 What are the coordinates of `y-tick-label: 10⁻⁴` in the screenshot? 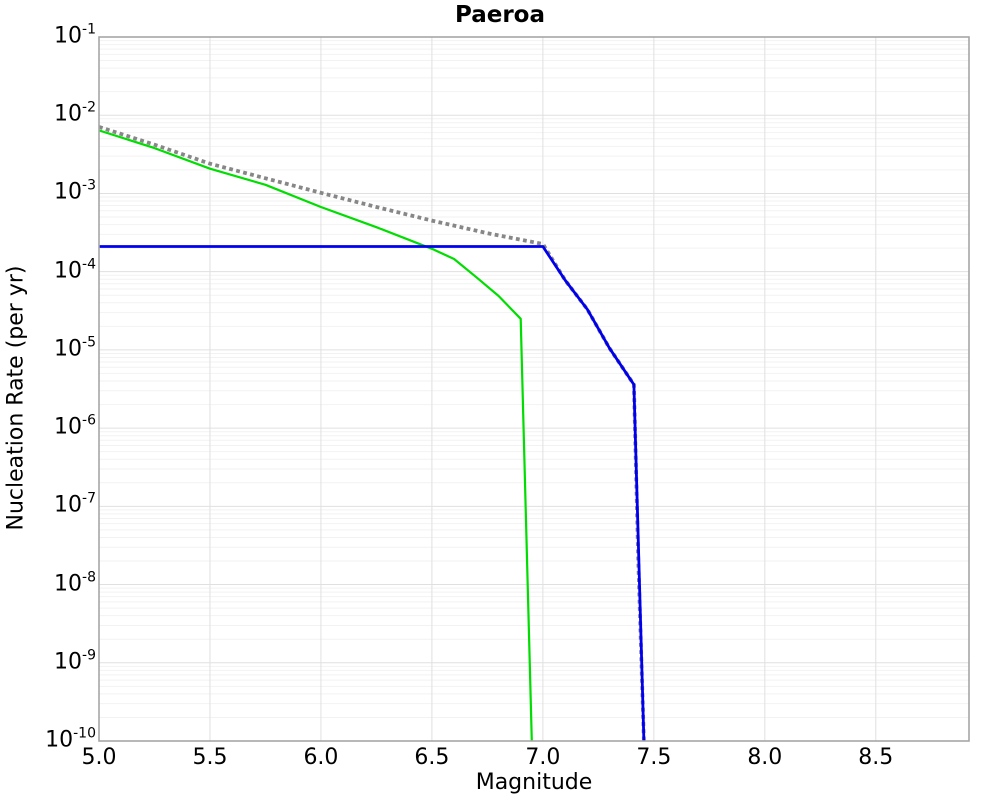 It's located at (75, 270).